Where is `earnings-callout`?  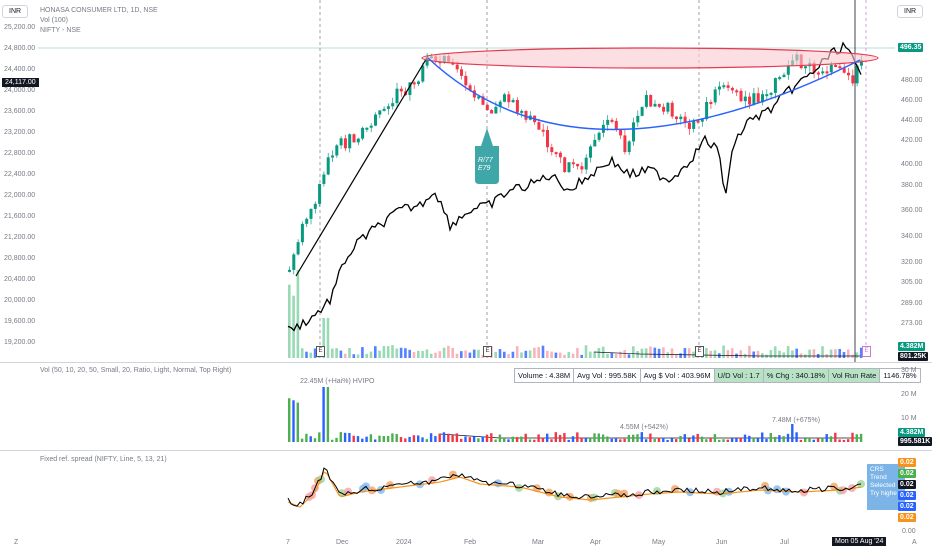 earnings-callout is located at coordinates (487, 156).